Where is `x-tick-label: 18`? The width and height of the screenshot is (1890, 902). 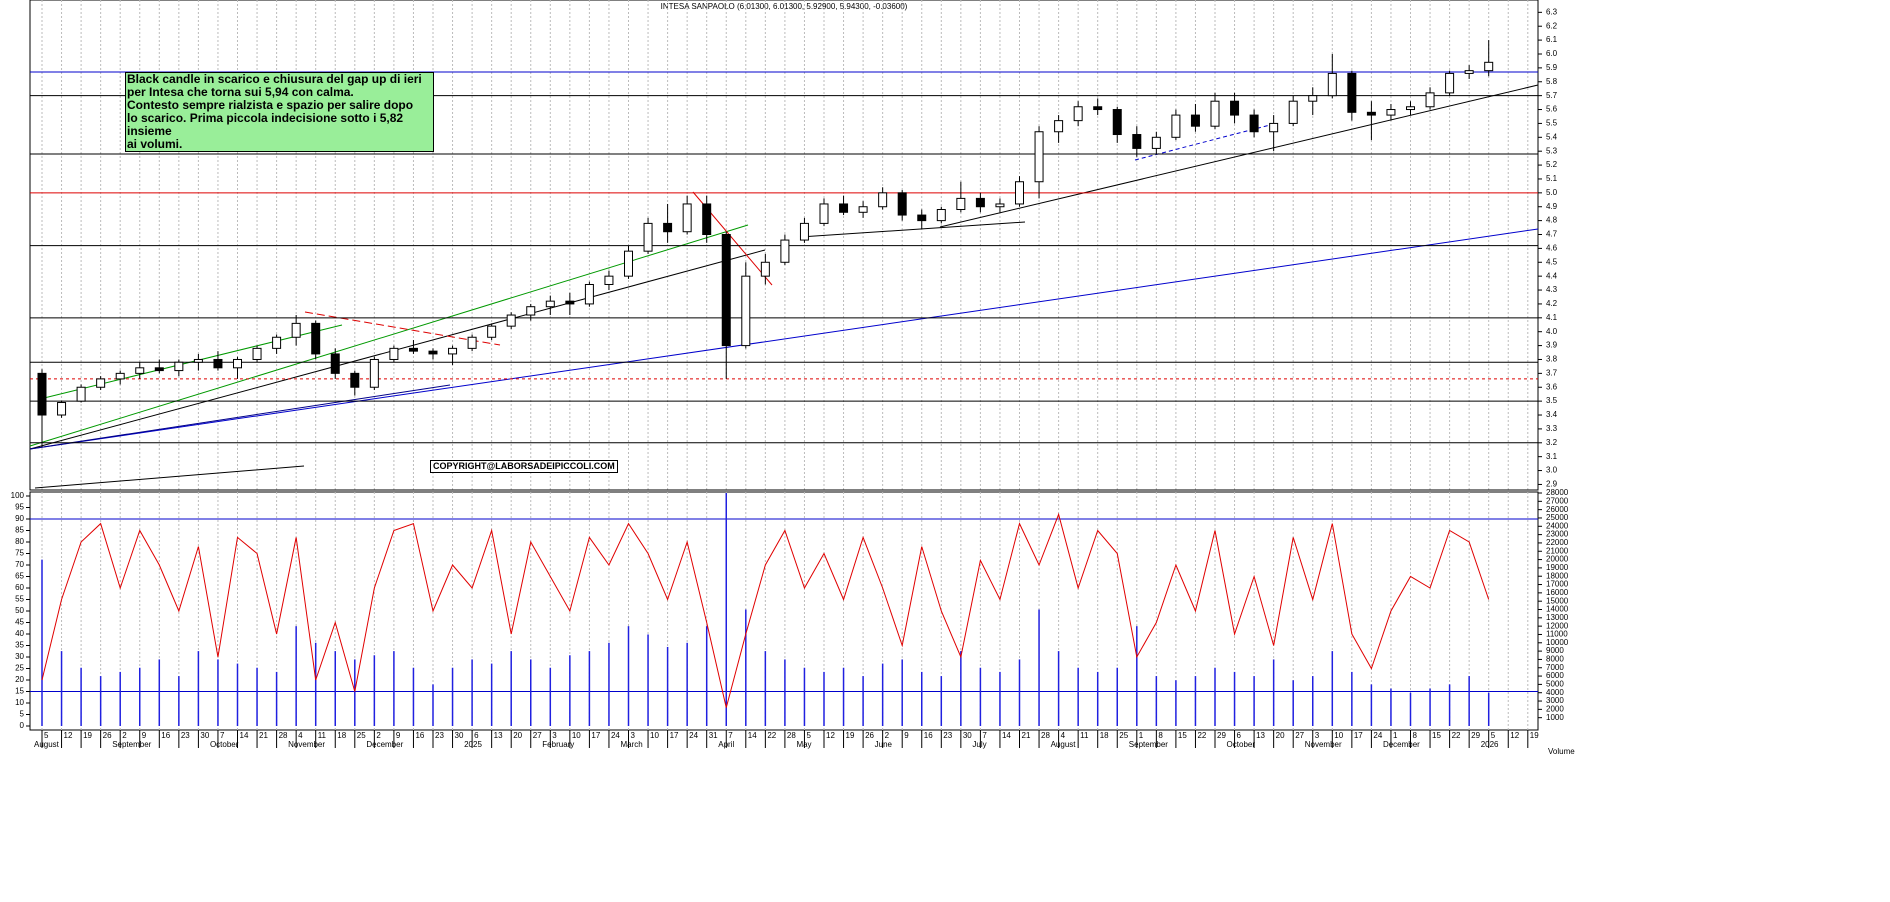 x-tick-label: 18 is located at coordinates (341, 735).